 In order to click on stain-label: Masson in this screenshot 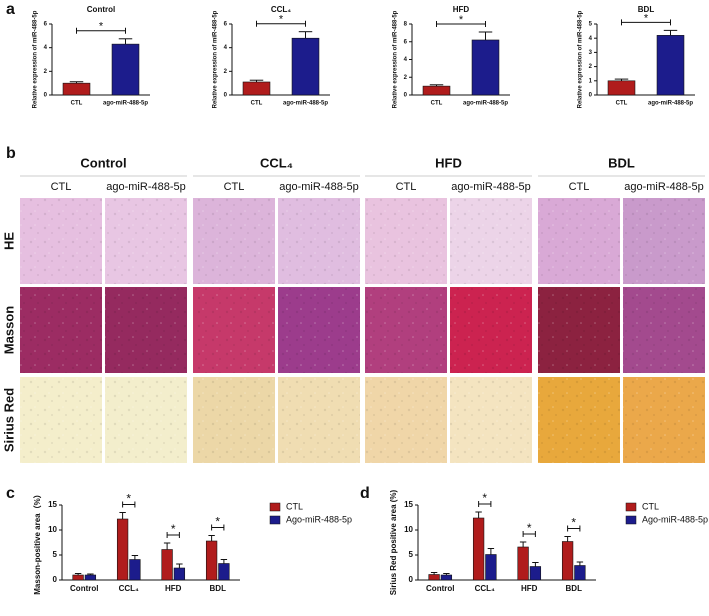, I will do `click(8, 330)`.